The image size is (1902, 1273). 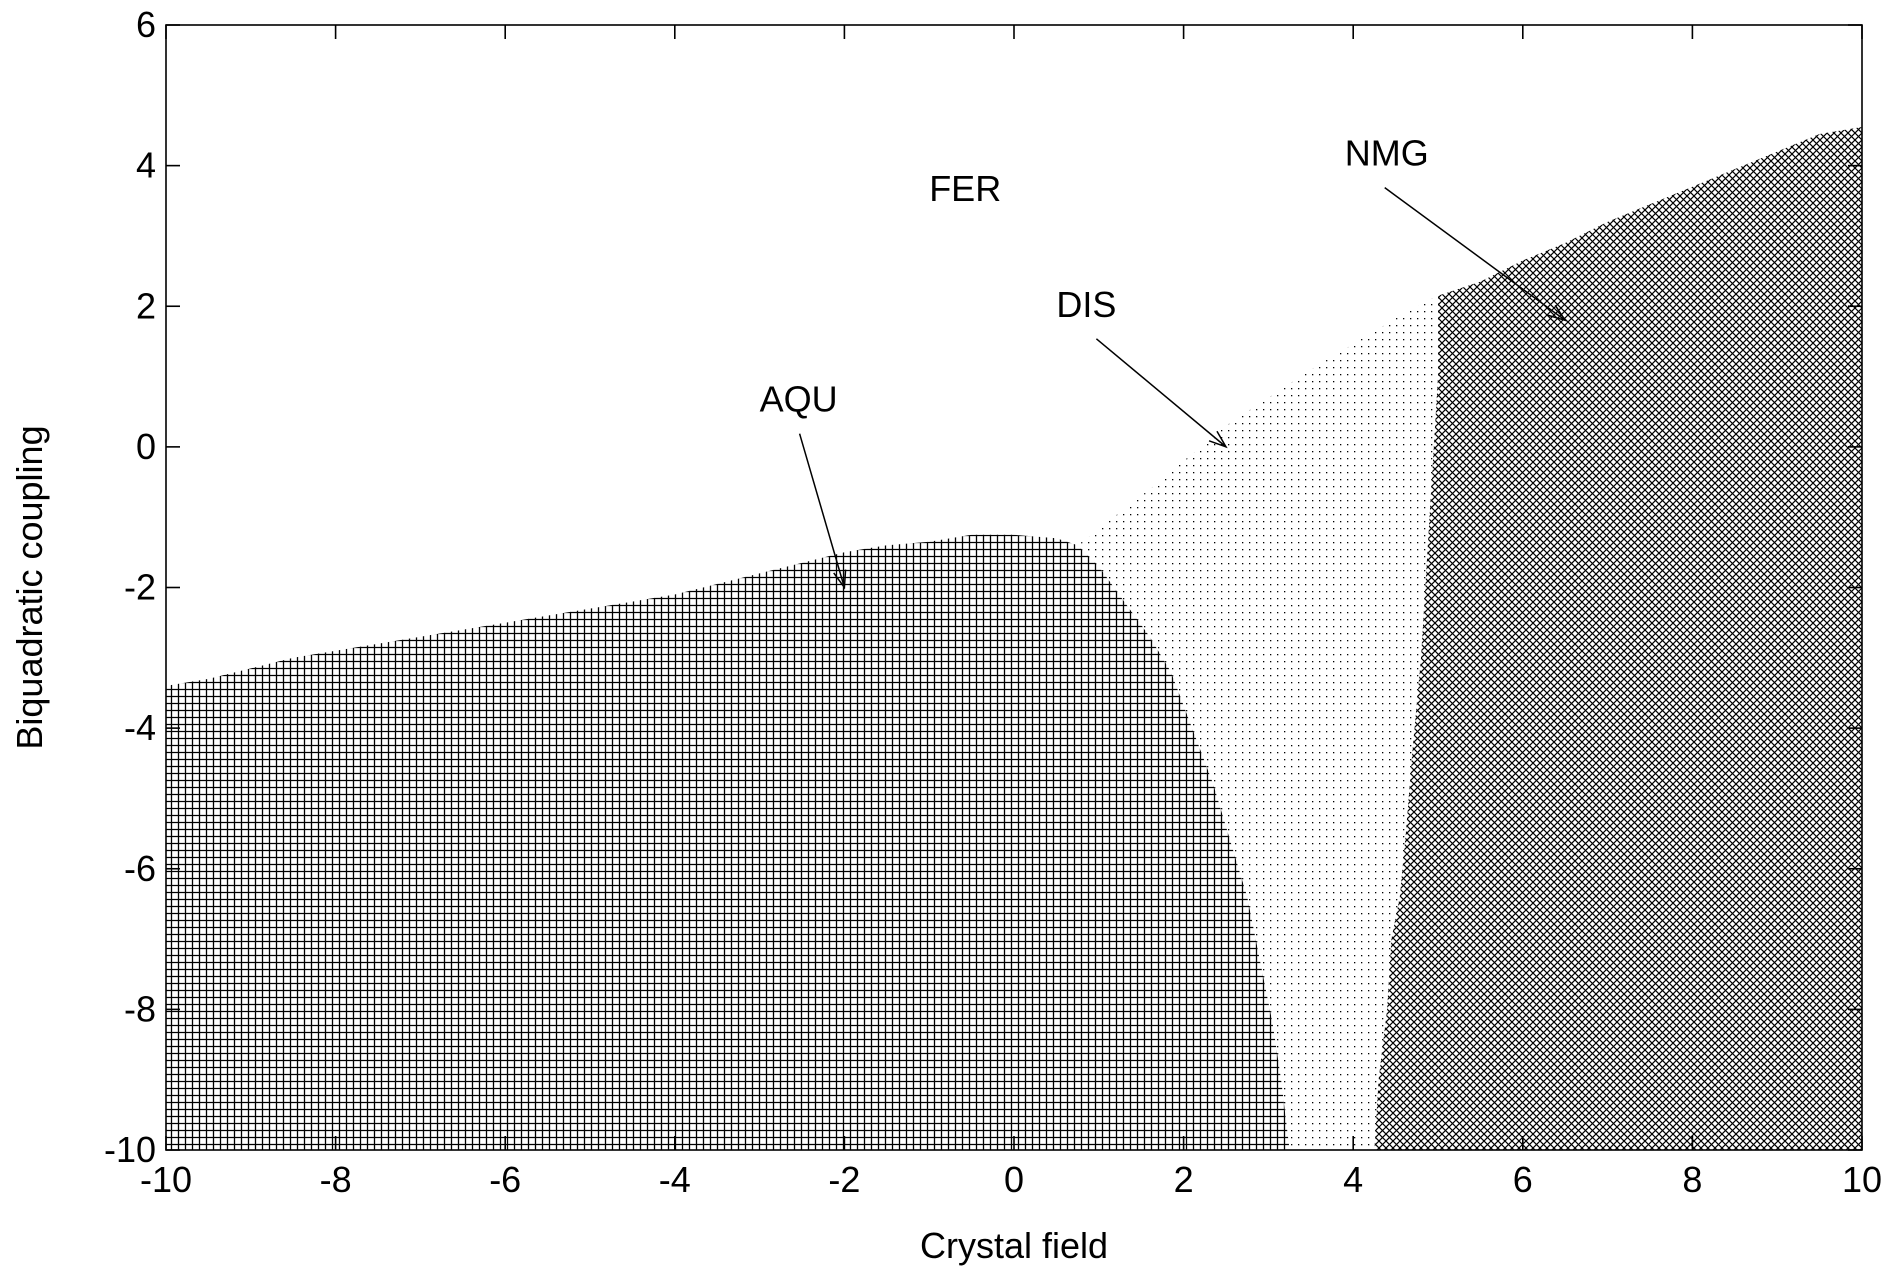 I want to click on arrowhead-dis, so click(x=1218, y=439).